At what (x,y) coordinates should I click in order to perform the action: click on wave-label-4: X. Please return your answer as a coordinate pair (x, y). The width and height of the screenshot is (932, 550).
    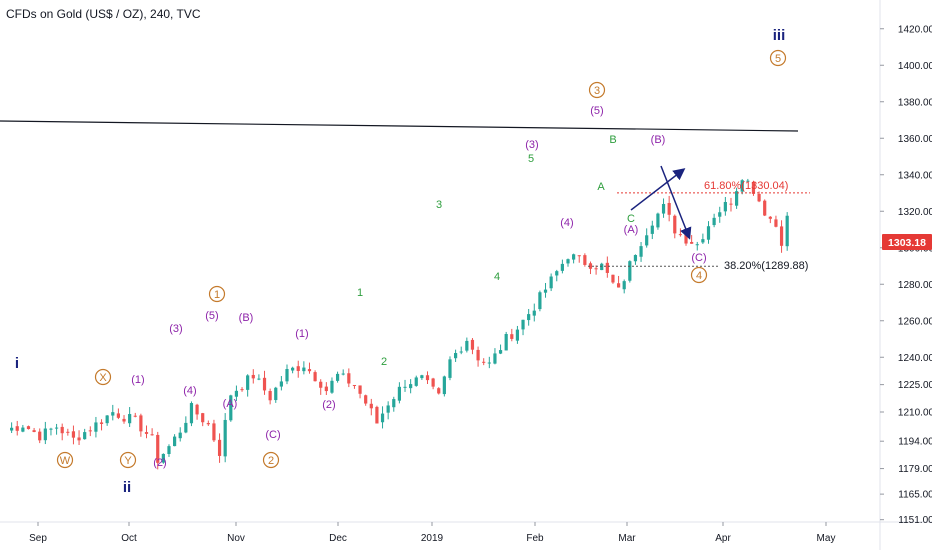
    Looking at the image, I should click on (103, 378).